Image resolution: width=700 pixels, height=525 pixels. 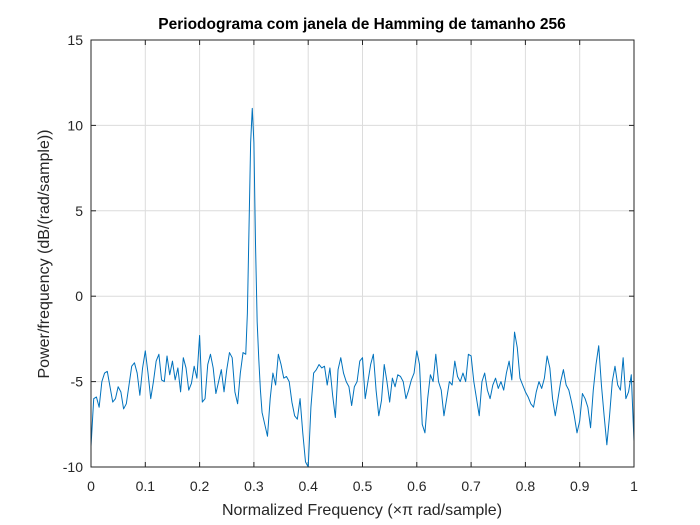 I want to click on x-axis-label-prefix: Normalized Frequency (, so click(x=307, y=510).